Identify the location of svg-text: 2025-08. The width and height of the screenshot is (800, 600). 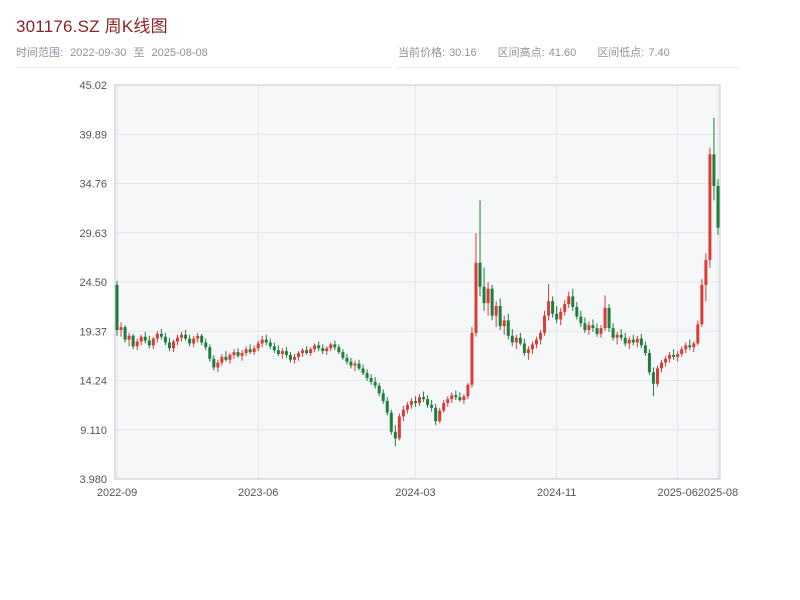
(718, 493).